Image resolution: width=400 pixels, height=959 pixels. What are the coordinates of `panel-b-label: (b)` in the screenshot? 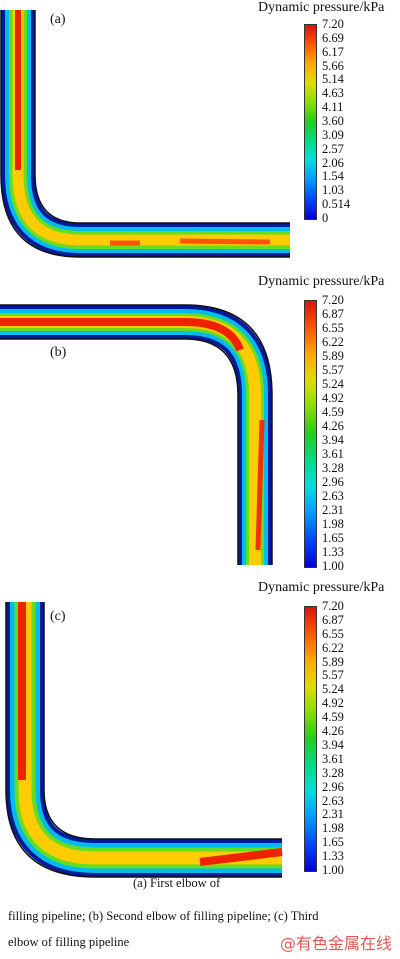 It's located at (58, 352).